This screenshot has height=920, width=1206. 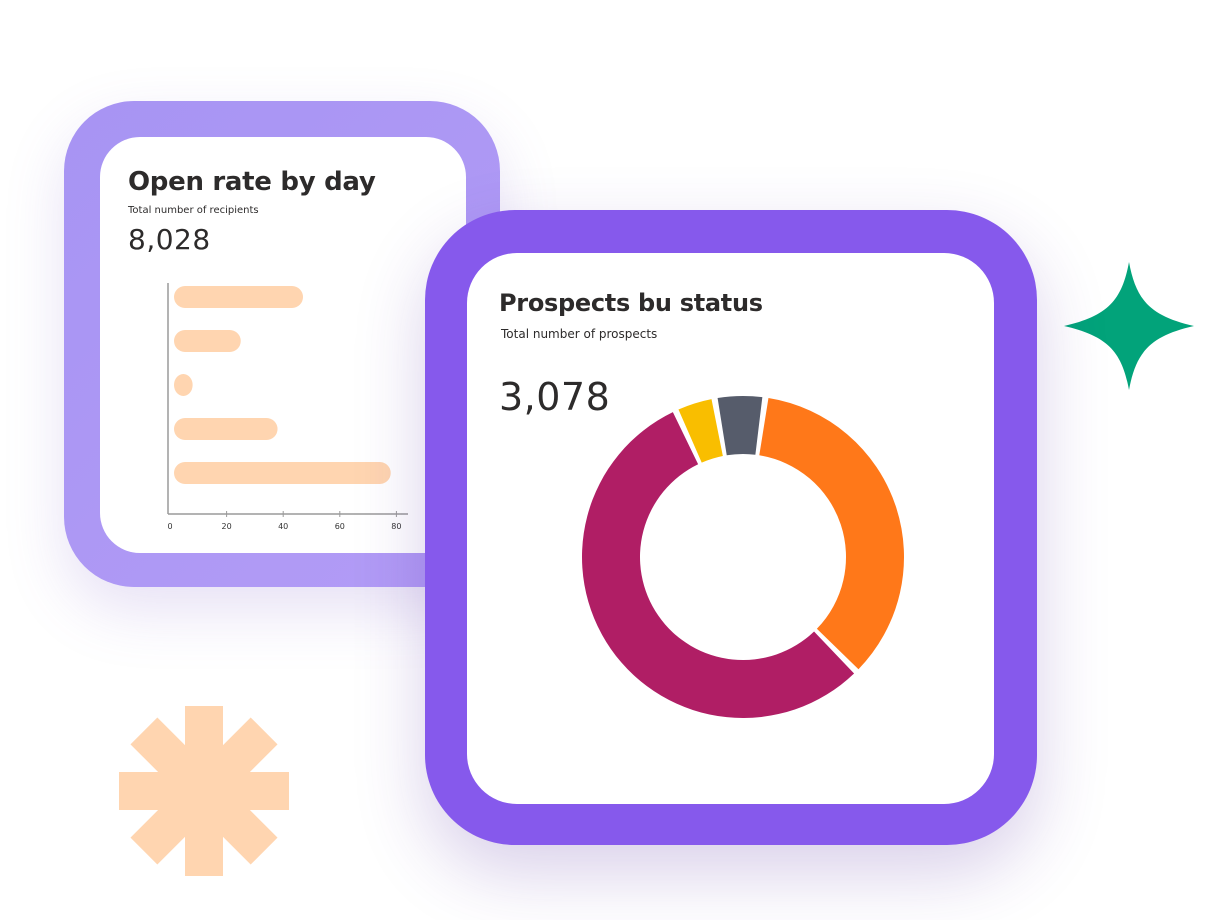 What do you see at coordinates (1129, 326) in the screenshot?
I see `four-point-star-icon` at bounding box center [1129, 326].